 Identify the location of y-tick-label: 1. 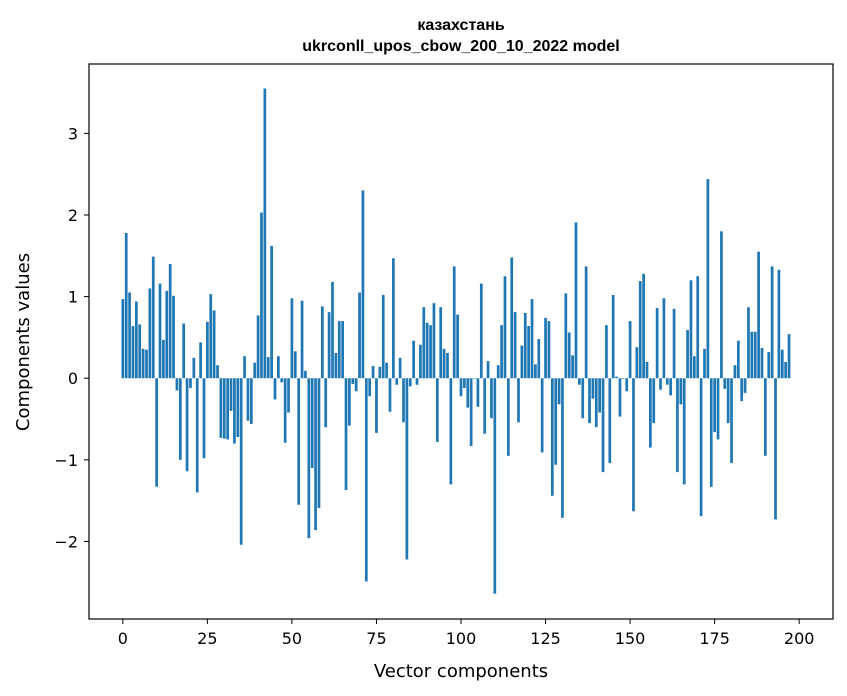
(73, 297).